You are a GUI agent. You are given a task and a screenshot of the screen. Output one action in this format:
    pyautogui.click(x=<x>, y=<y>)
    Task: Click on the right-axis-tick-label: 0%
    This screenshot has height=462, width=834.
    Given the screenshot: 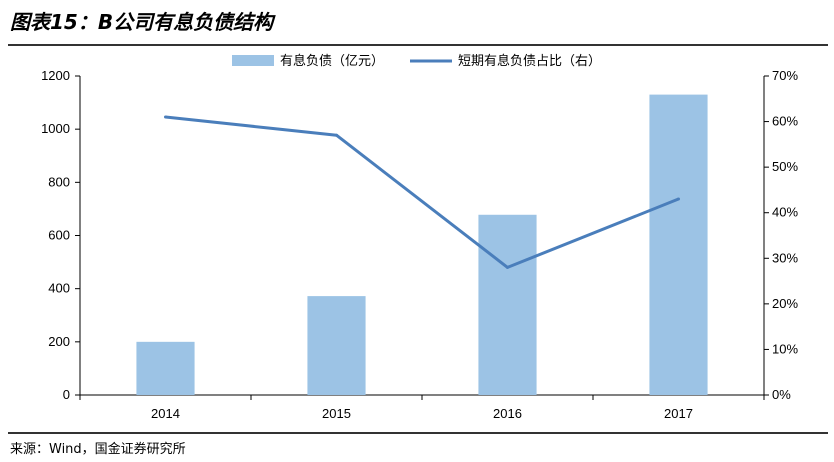 What is the action you would take?
    pyautogui.click(x=781, y=394)
    